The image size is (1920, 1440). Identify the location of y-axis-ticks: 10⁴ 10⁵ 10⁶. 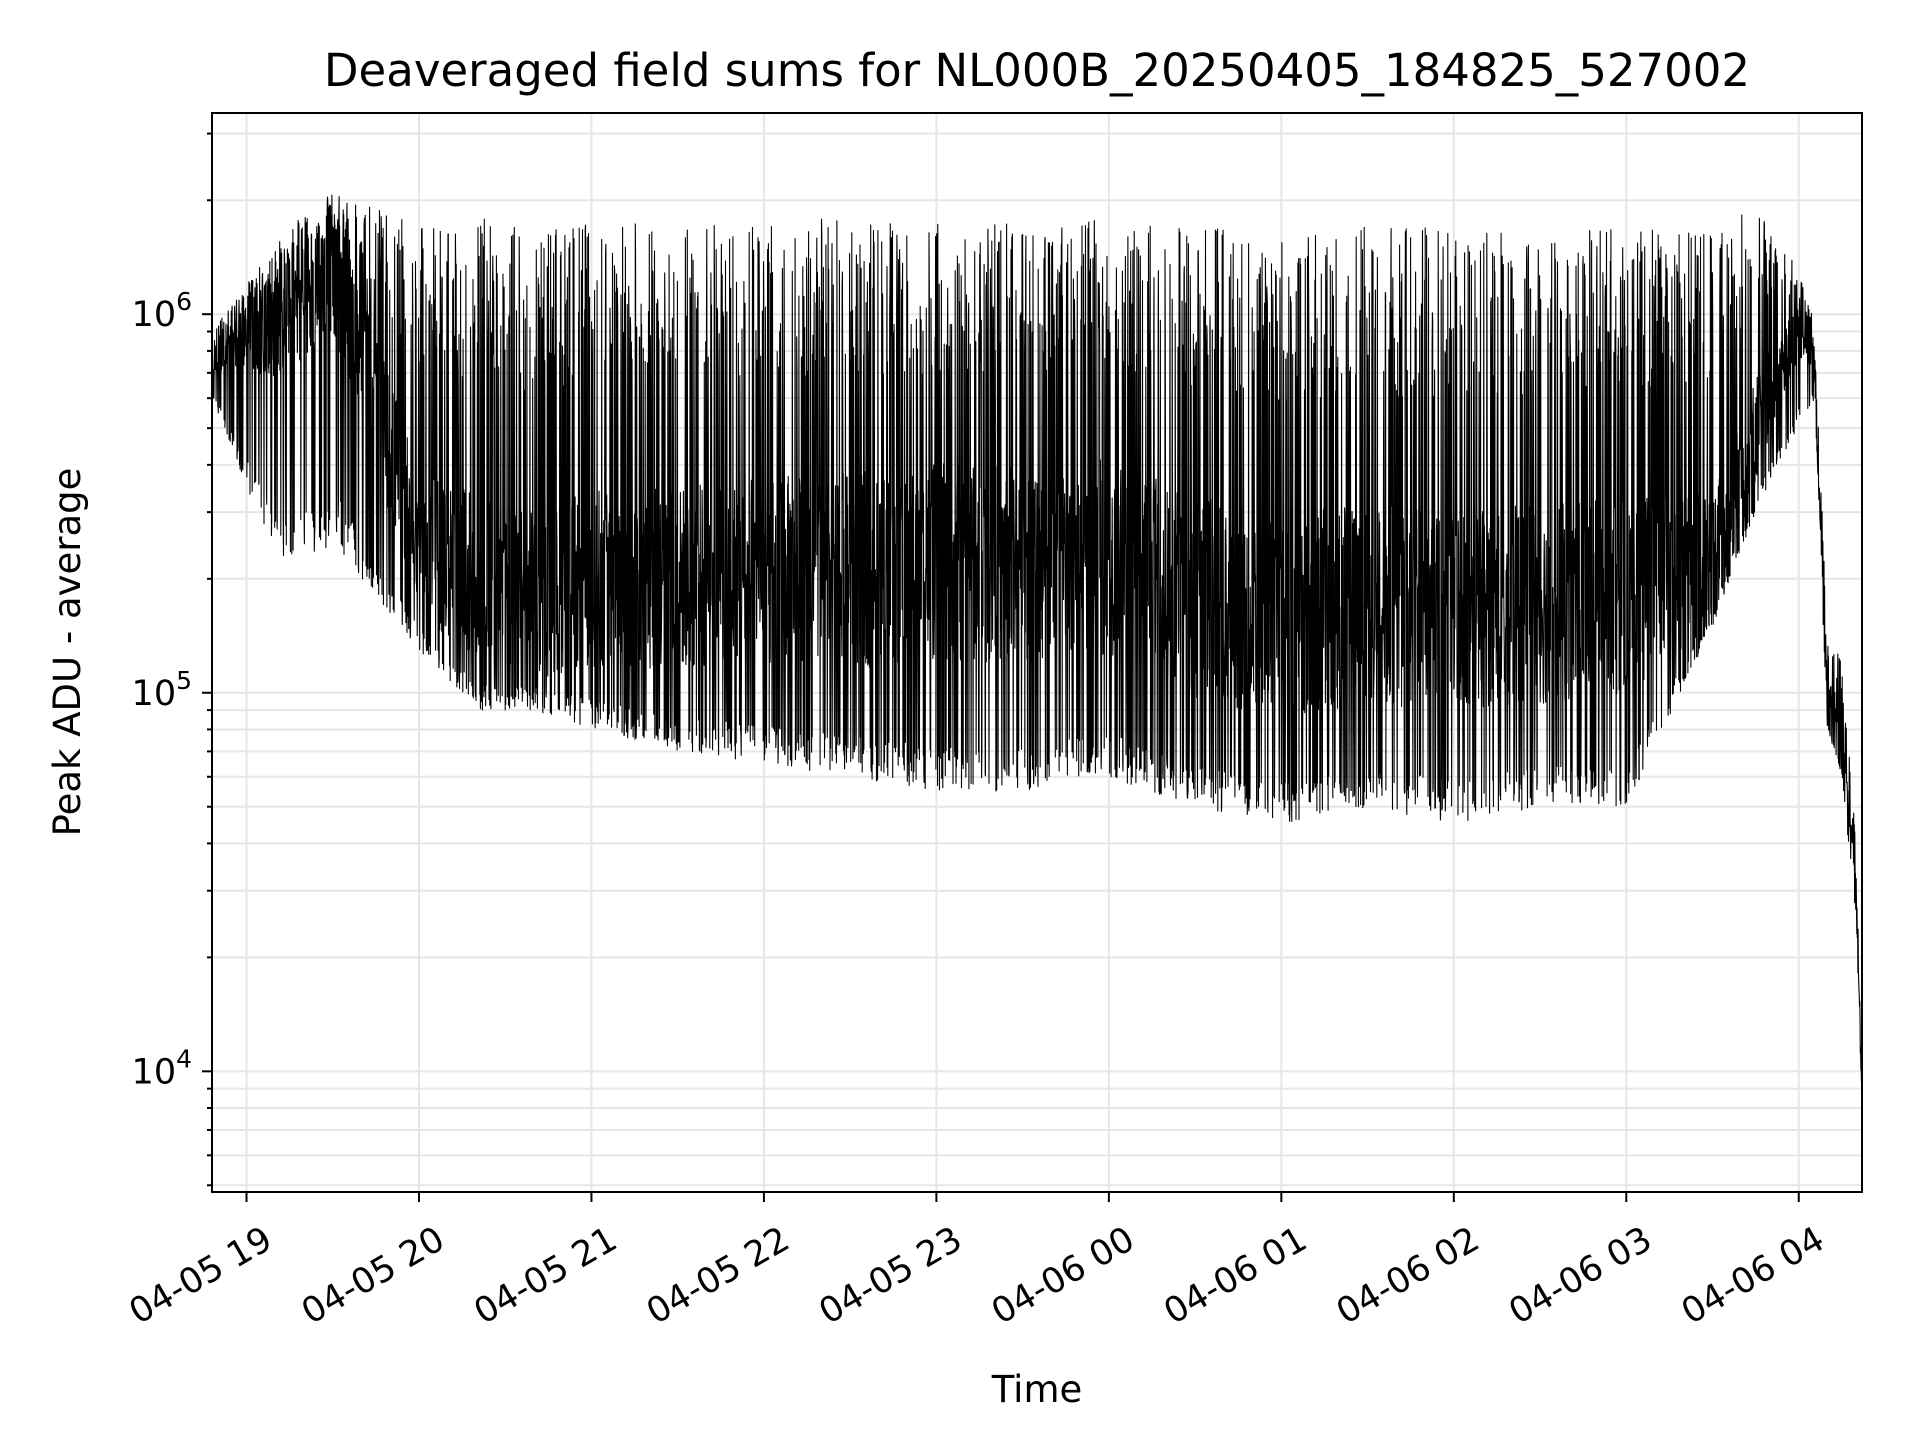
(172, 659).